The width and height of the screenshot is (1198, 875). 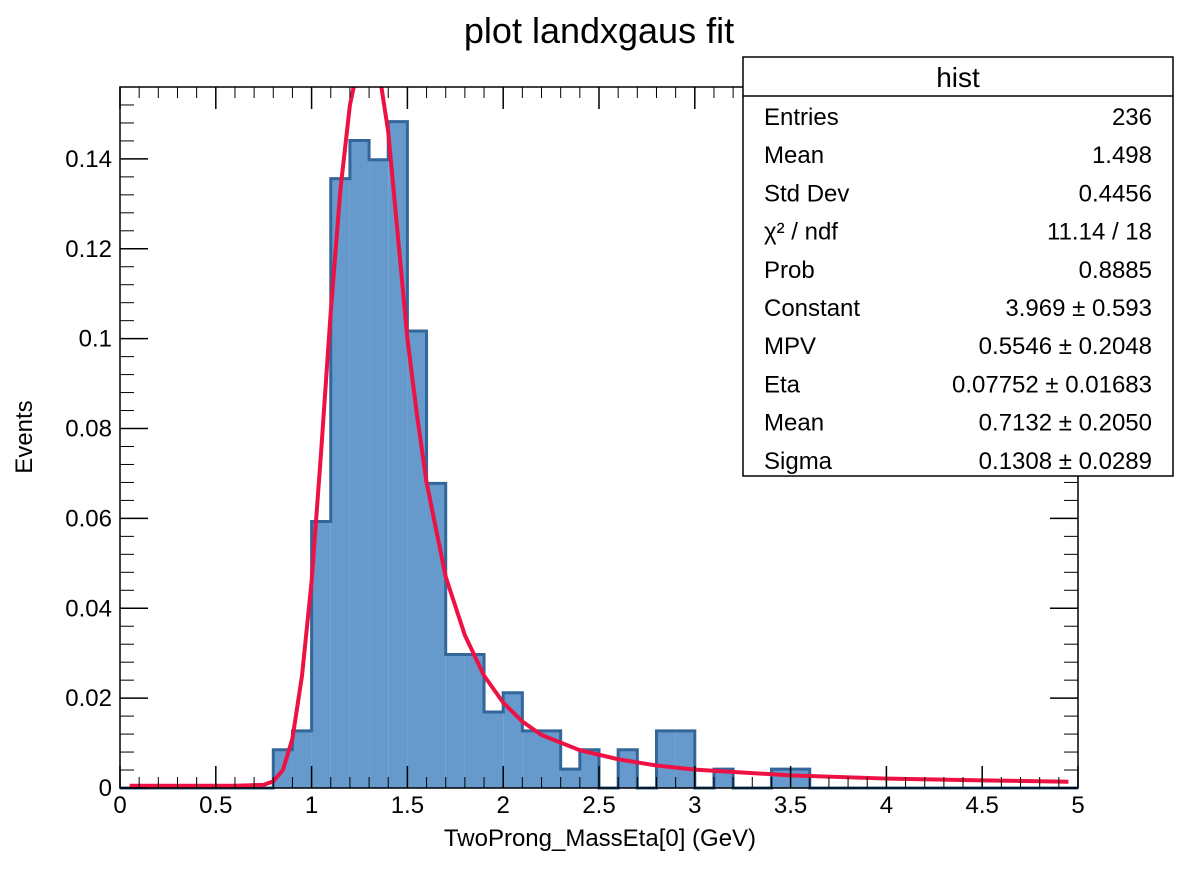 I want to click on y-tick-label: 0.12, so click(x=88, y=249).